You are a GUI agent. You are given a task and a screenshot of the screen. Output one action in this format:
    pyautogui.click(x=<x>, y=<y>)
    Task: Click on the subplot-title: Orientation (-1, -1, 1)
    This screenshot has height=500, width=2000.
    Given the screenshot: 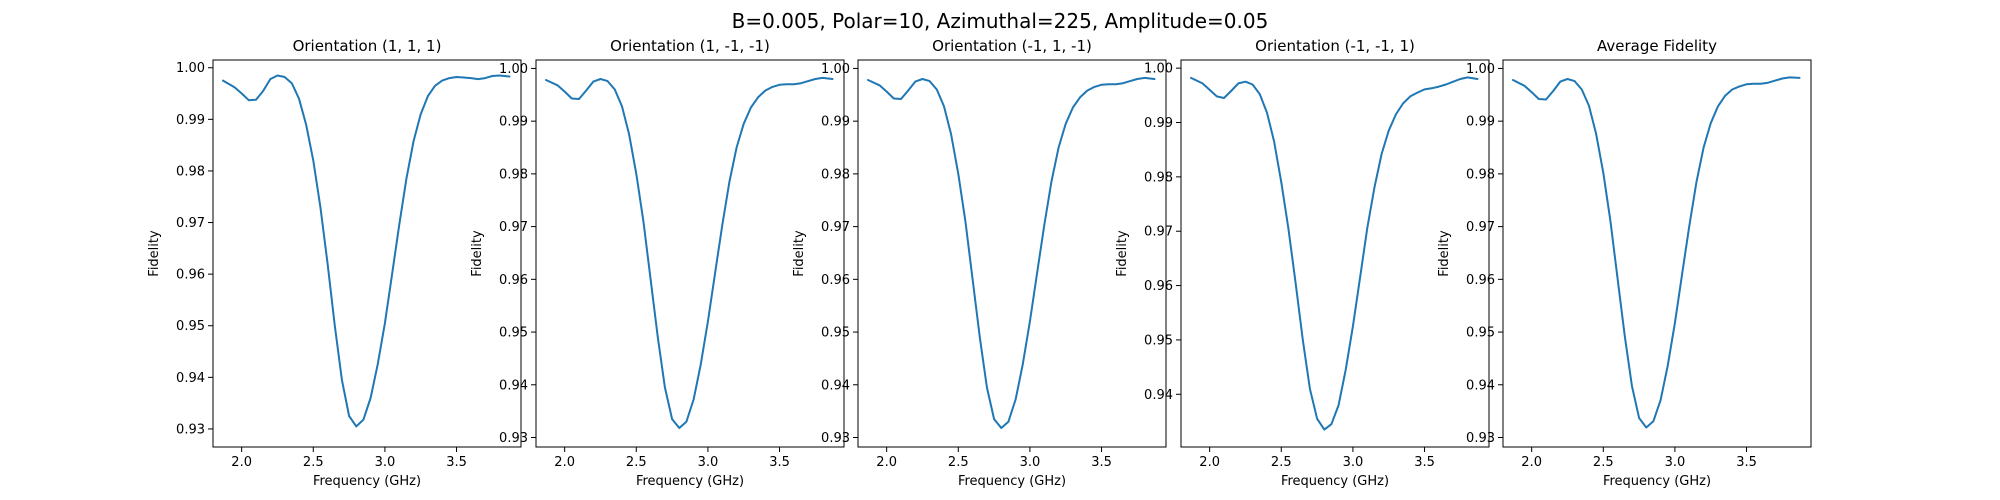 What is the action you would take?
    pyautogui.click(x=1335, y=46)
    